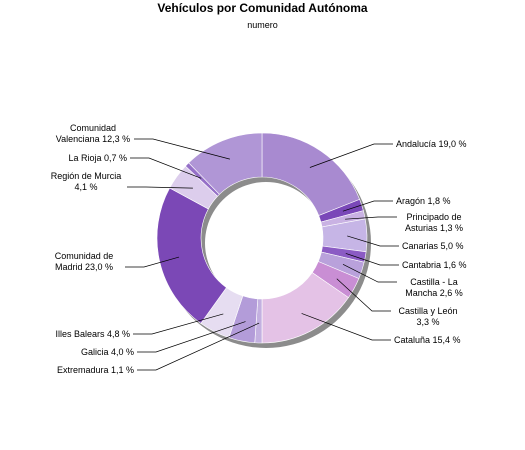 This screenshot has width=525, height=450. What do you see at coordinates (434, 265) in the screenshot?
I see `slice-label: Cantabria 1,6 %` at bounding box center [434, 265].